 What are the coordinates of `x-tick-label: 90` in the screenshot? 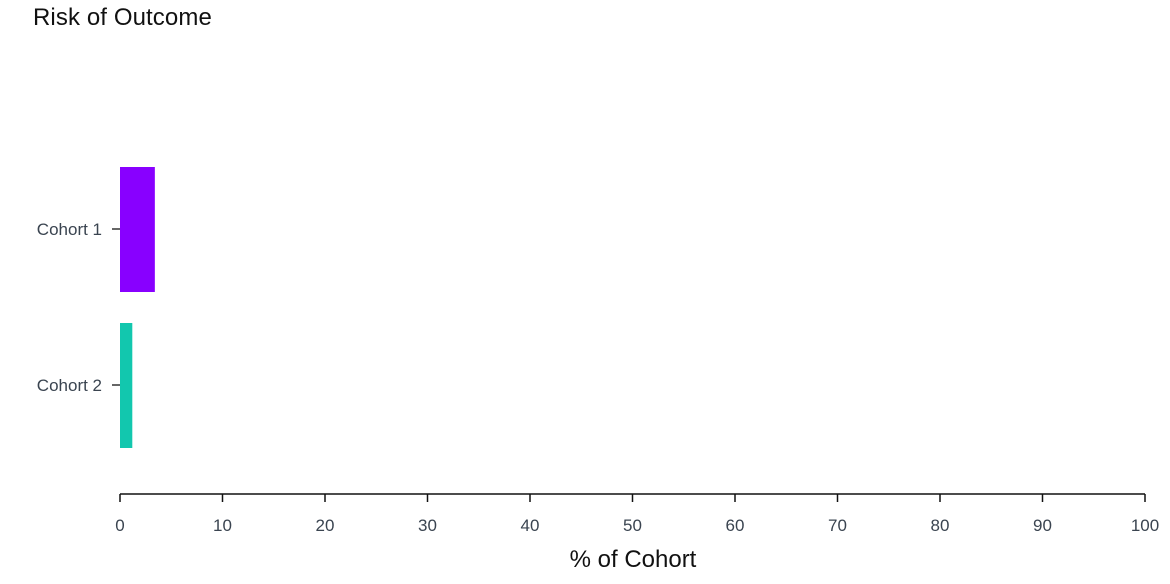 It's located at (1042, 525).